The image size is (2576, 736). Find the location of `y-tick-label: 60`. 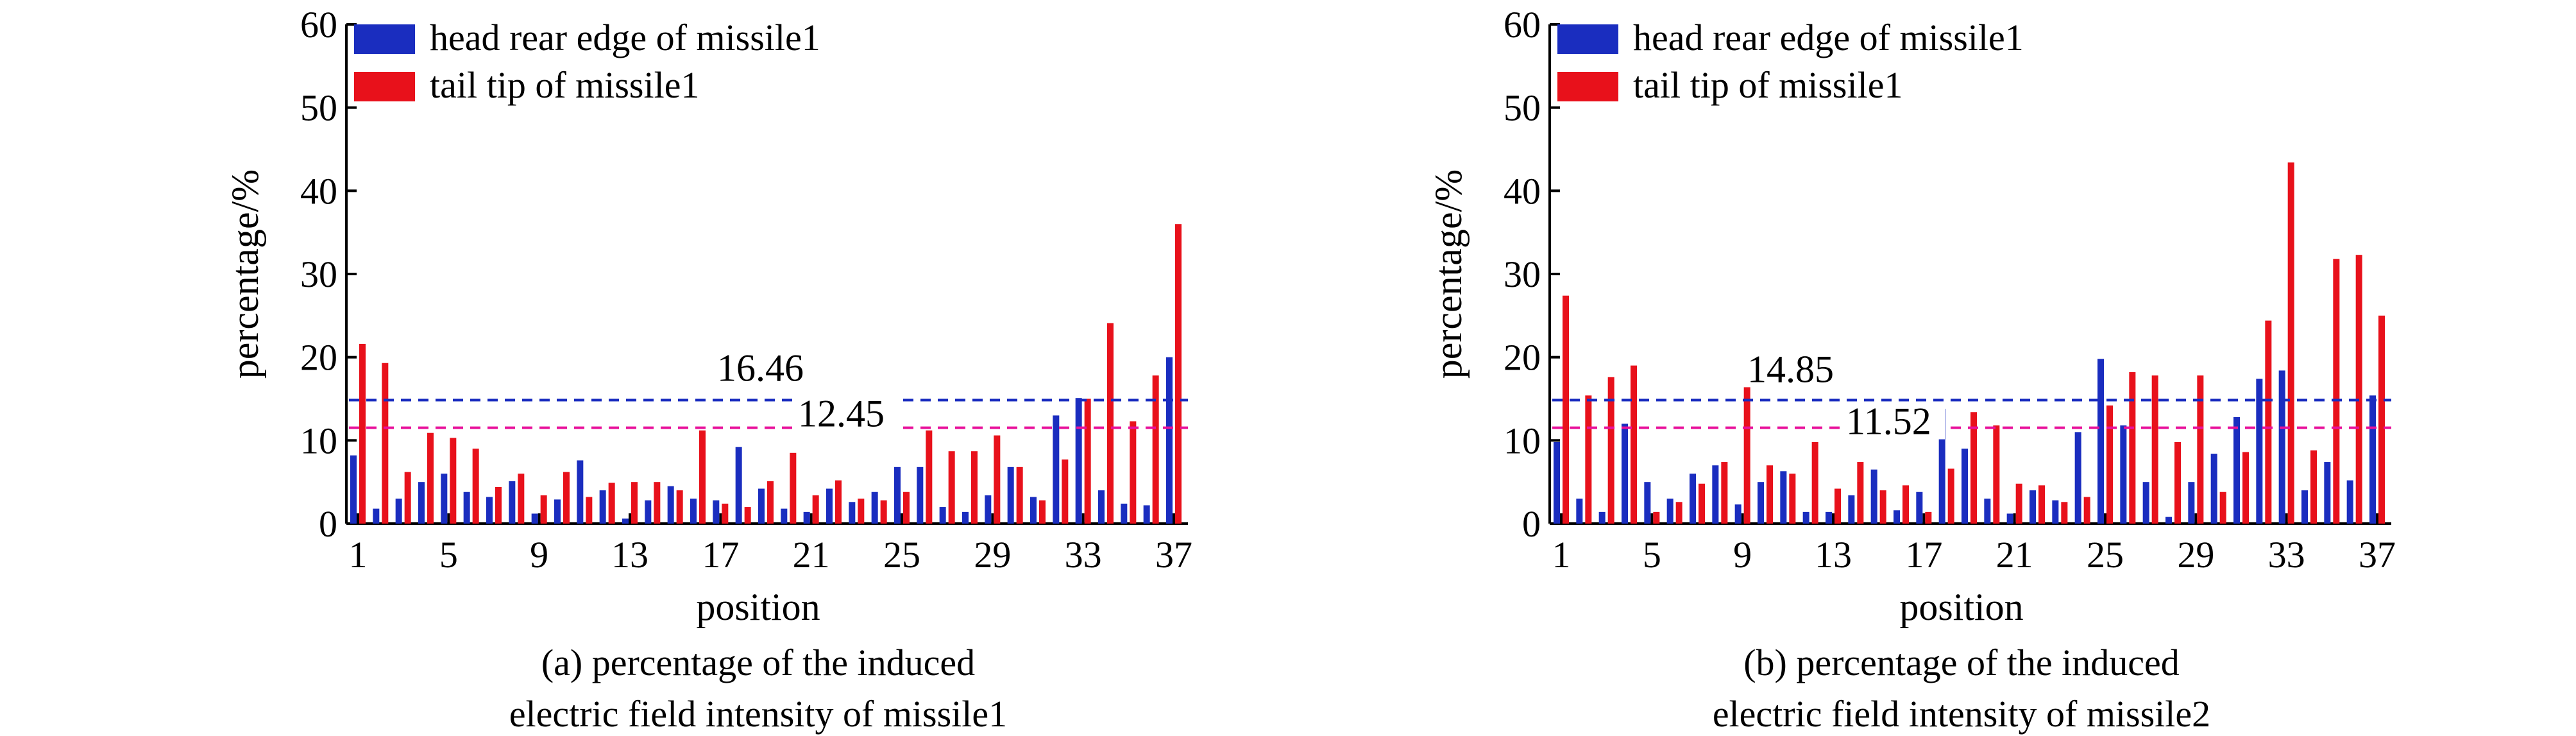

y-tick-label: 60 is located at coordinates (318, 25).